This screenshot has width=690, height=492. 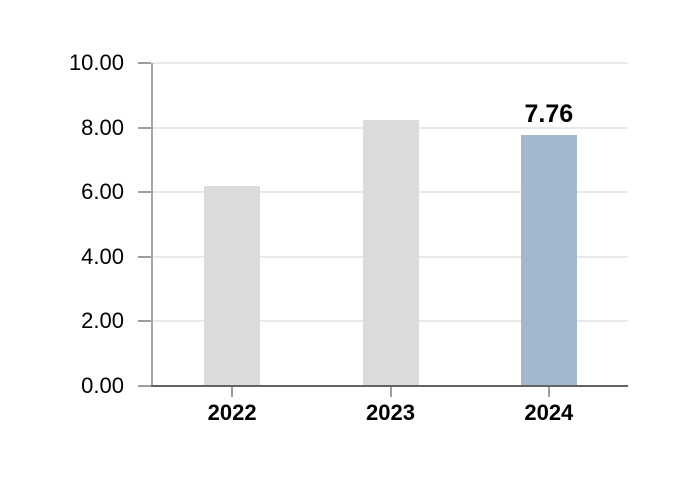 I want to click on y-tick-label: 0.00, so click(x=102, y=385).